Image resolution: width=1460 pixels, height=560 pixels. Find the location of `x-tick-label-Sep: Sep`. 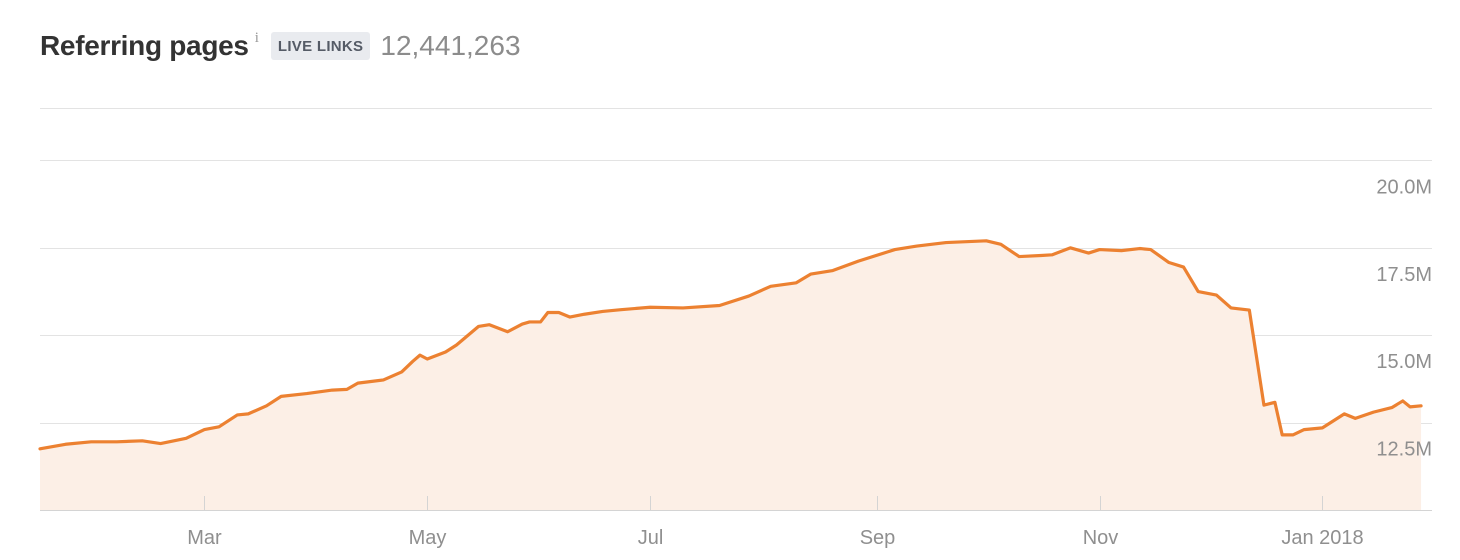

x-tick-label-Sep: Sep is located at coordinates (878, 538).